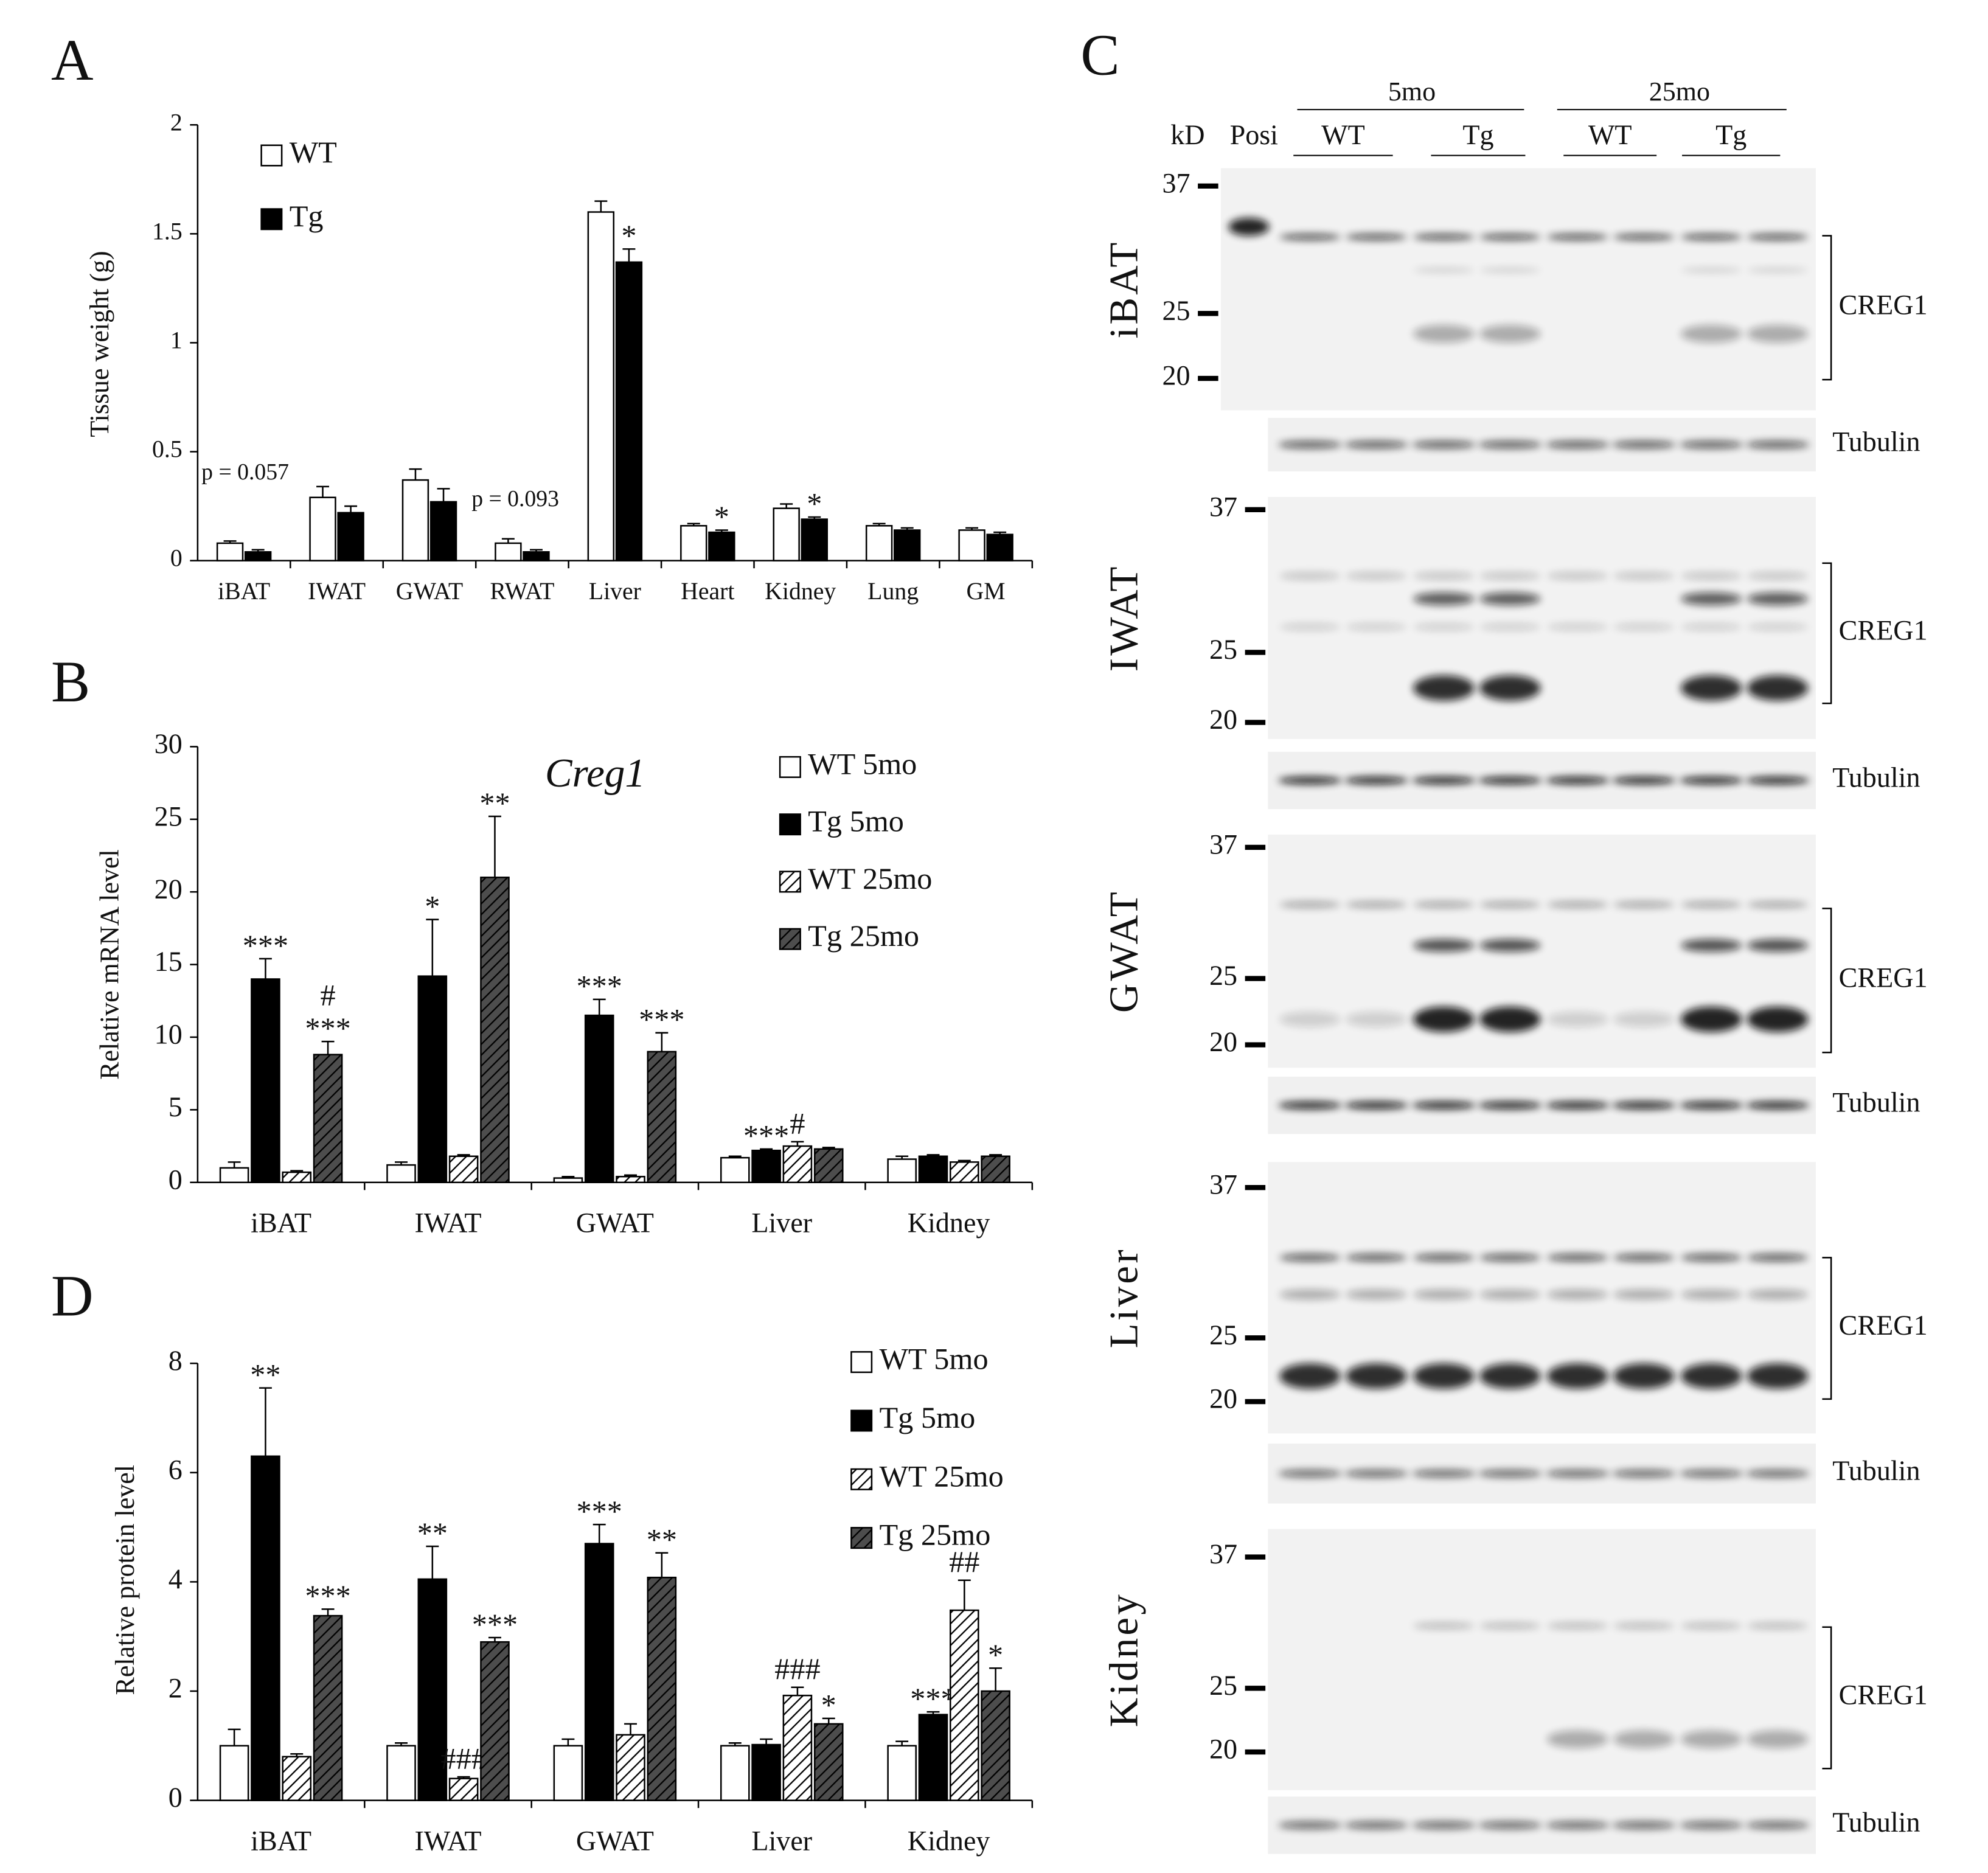  I want to click on x-tick-label: RWAT, so click(522, 591).